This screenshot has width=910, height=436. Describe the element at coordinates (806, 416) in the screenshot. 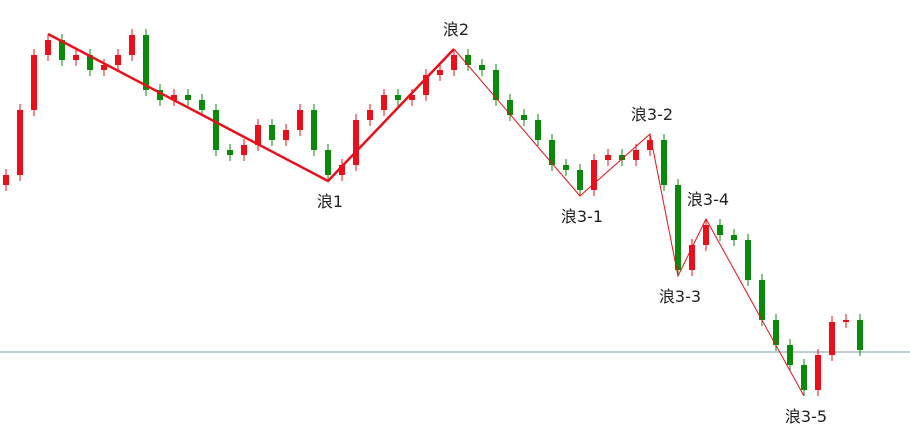

I see `wave-label: 浪3-5` at that location.